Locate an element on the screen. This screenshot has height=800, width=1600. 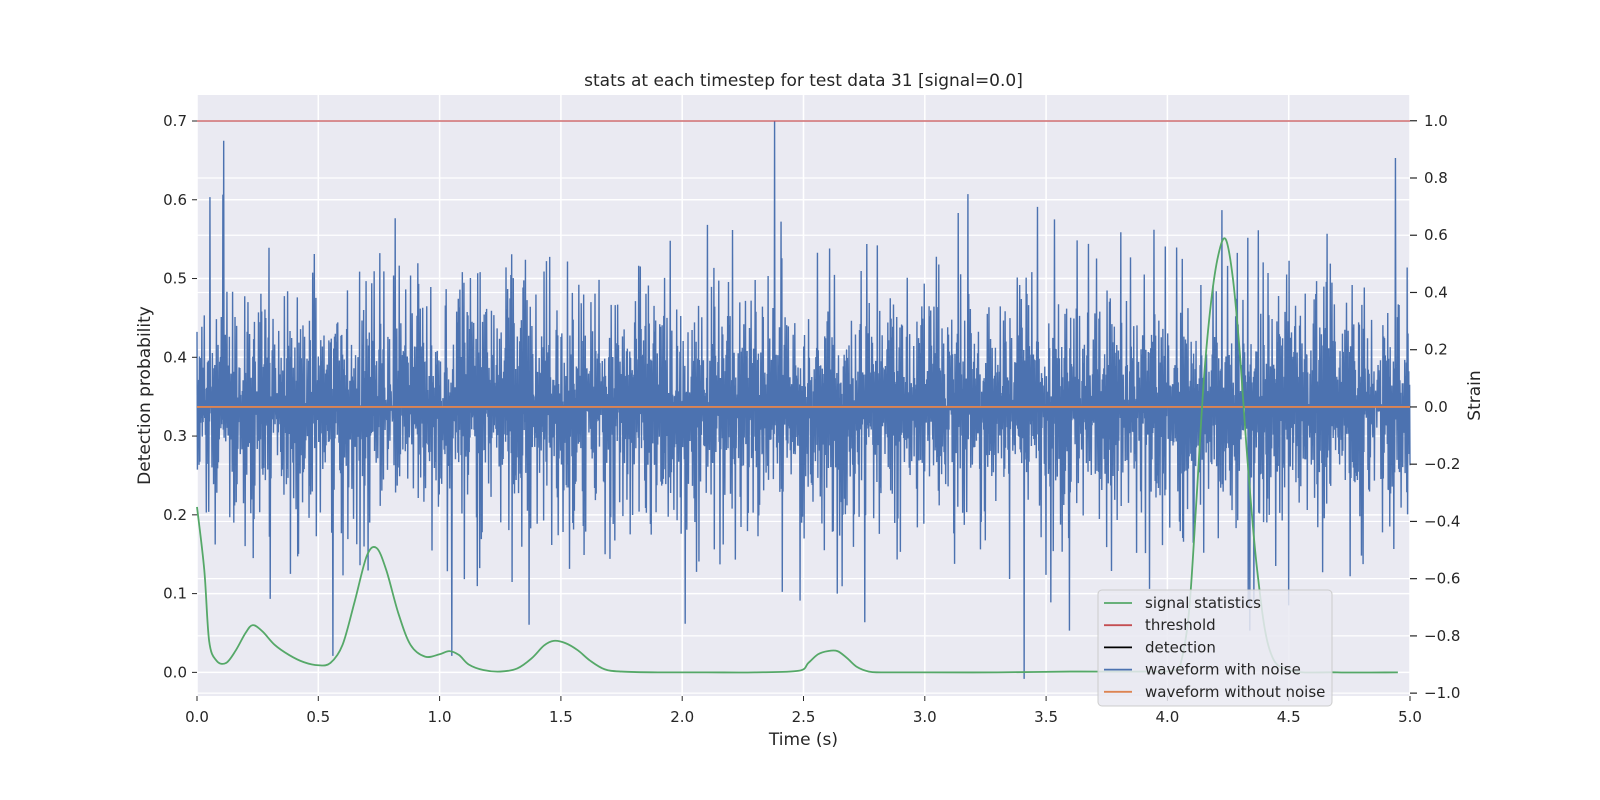
x-axis-label: Time (s) is located at coordinates (803, 740).